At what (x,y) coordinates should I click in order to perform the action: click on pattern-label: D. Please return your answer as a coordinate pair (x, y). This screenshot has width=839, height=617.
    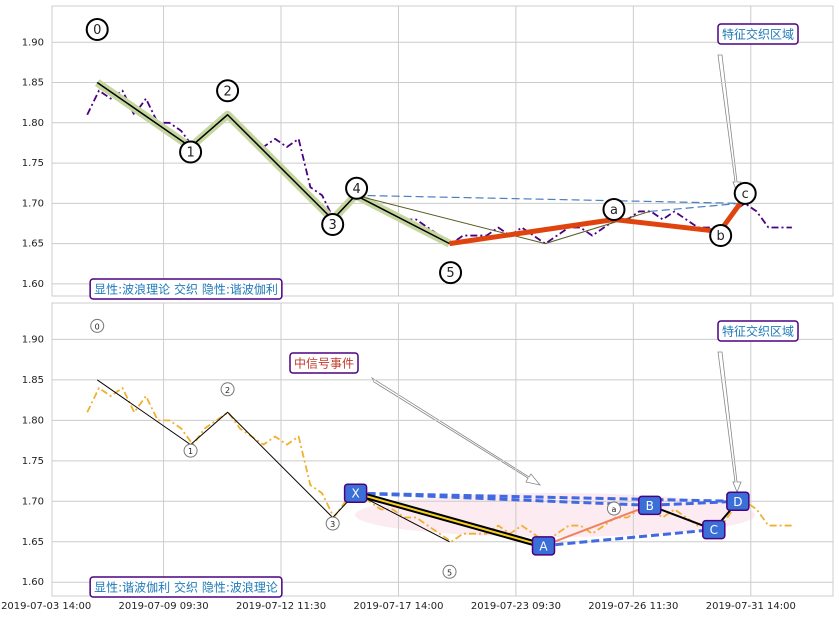
    Looking at the image, I should click on (737, 502).